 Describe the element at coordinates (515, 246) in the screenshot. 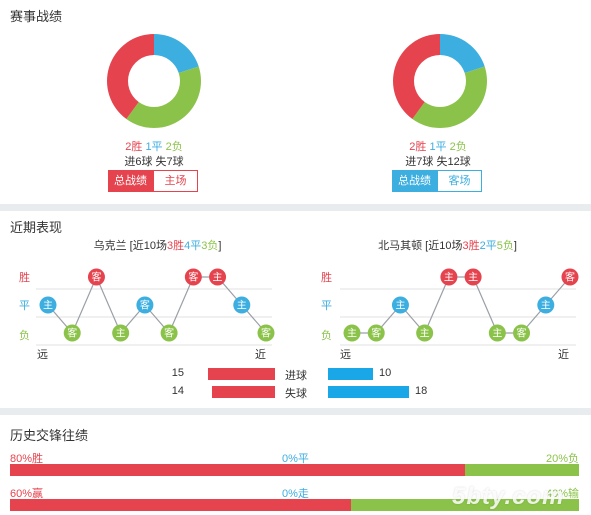

I see `right-form-suffix: ]` at that location.